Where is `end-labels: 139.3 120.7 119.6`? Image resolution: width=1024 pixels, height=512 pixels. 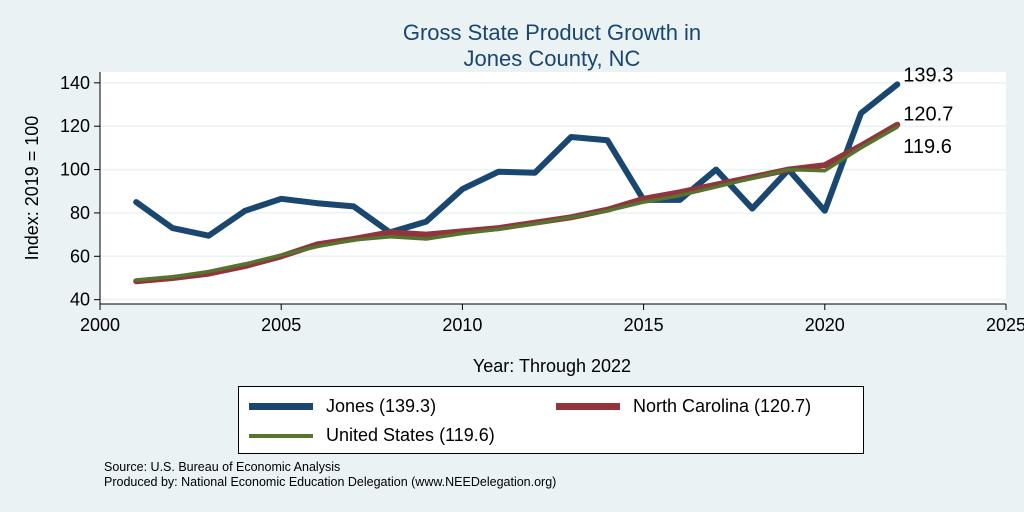
end-labels: 139.3 120.7 119.6 is located at coordinates (928, 111).